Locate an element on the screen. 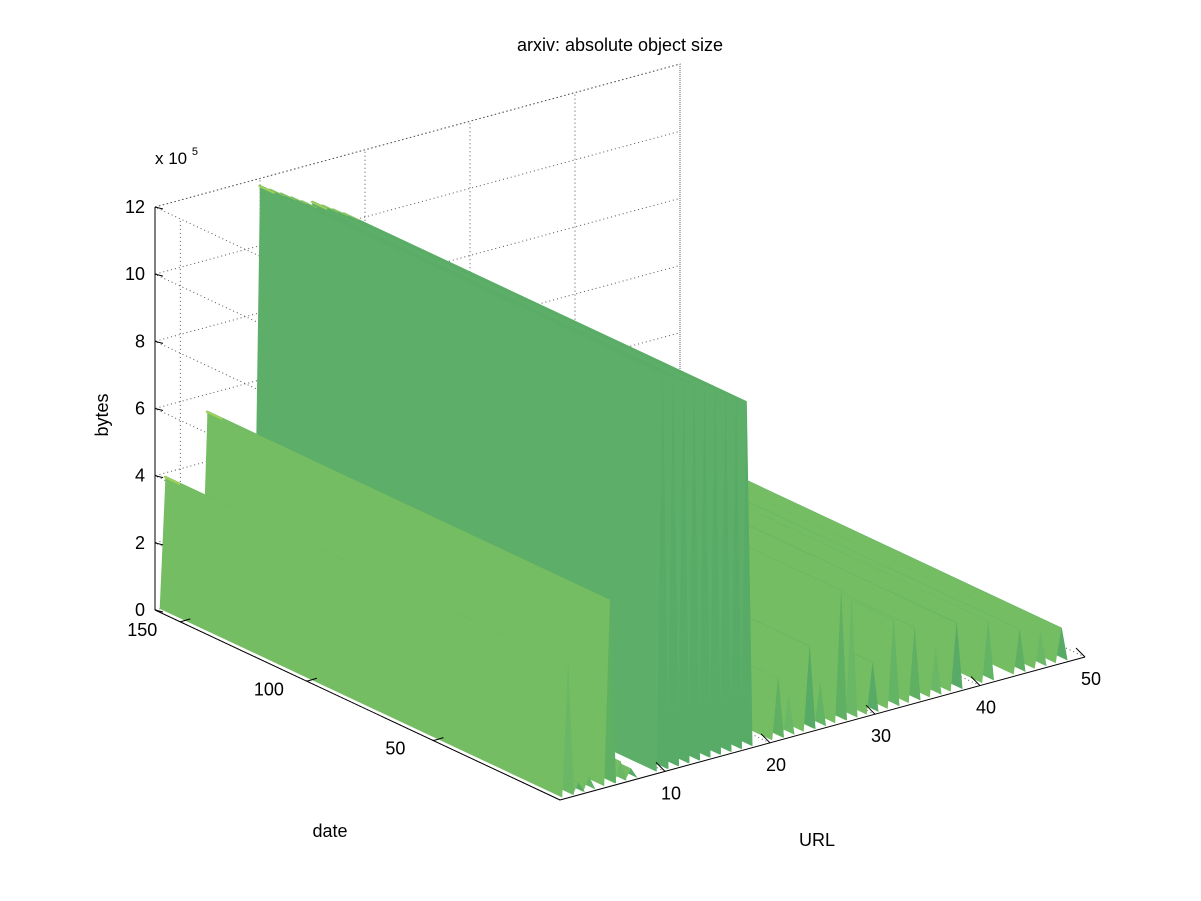  surface-ridge-slope is located at coordinates (363, 637).